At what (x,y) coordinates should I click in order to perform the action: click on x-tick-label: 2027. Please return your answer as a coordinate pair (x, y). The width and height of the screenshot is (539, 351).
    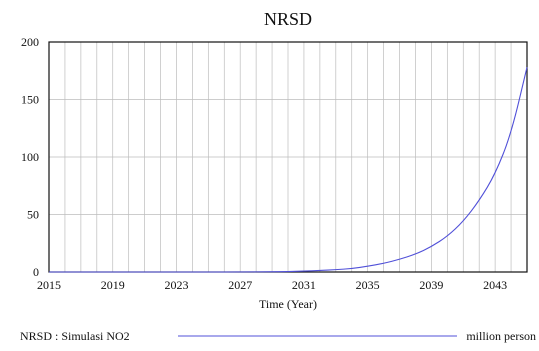
    Looking at the image, I should click on (240, 285).